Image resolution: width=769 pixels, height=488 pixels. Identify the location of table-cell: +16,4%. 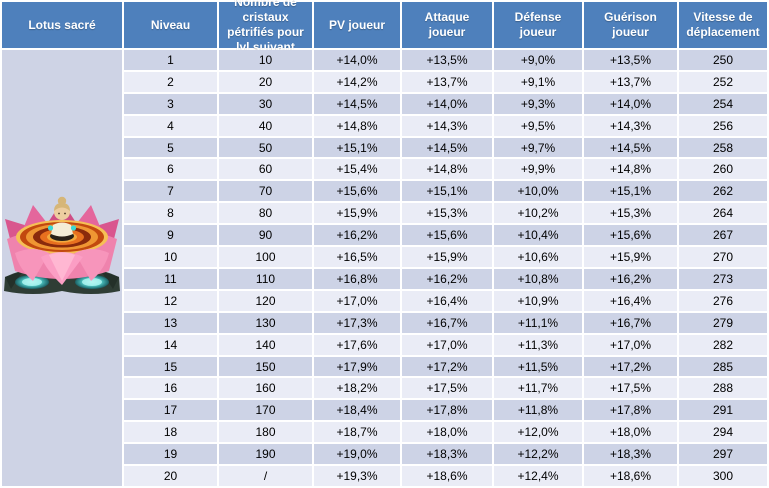
(447, 300).